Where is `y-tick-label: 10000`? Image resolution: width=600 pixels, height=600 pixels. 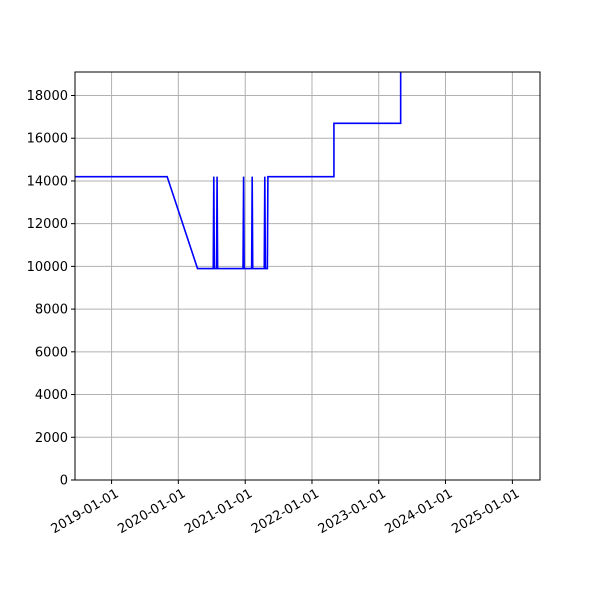 y-tick-label: 10000 is located at coordinates (47, 267).